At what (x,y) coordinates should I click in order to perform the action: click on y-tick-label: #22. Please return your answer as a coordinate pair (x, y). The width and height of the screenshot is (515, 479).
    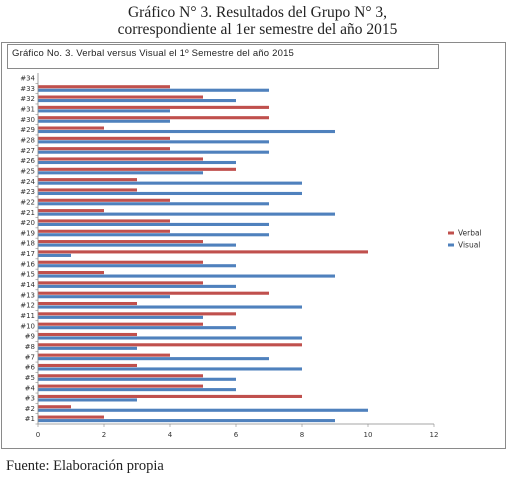
    Looking at the image, I should click on (27, 202).